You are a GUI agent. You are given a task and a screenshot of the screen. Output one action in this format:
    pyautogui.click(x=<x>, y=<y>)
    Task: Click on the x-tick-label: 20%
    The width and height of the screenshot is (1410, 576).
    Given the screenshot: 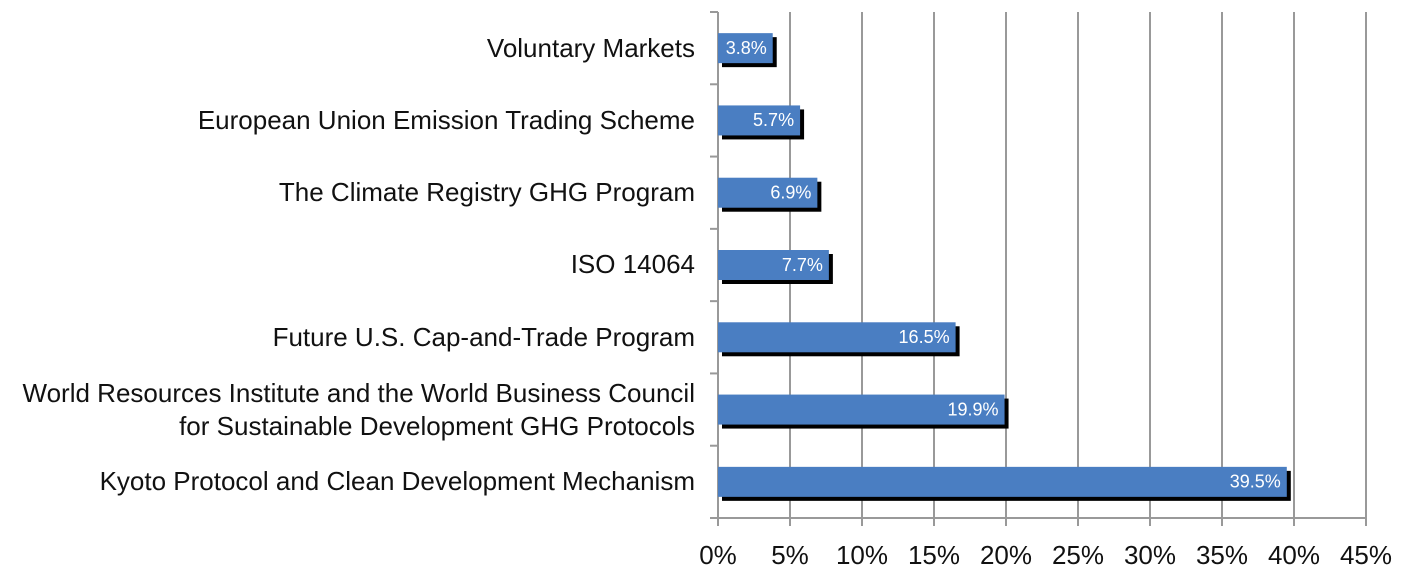 What is the action you would take?
    pyautogui.click(x=1006, y=555)
    